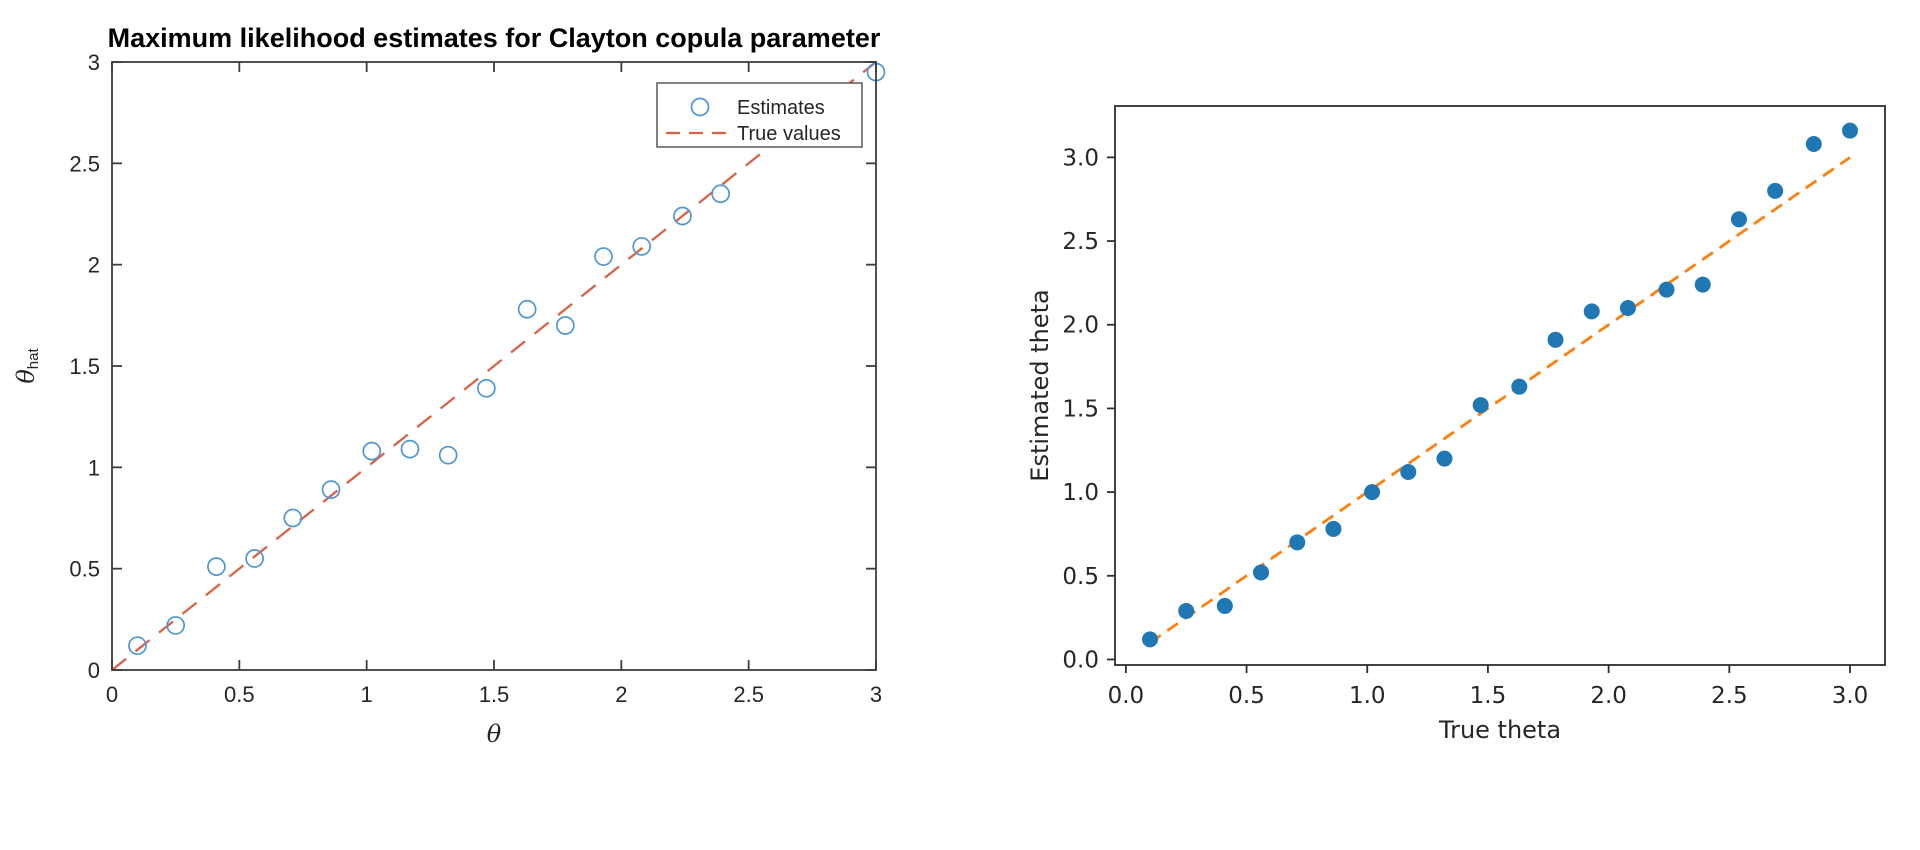 The width and height of the screenshot is (1920, 850). Describe the element at coordinates (1080, 158) in the screenshot. I see `y-tick-label: 3.0` at that location.